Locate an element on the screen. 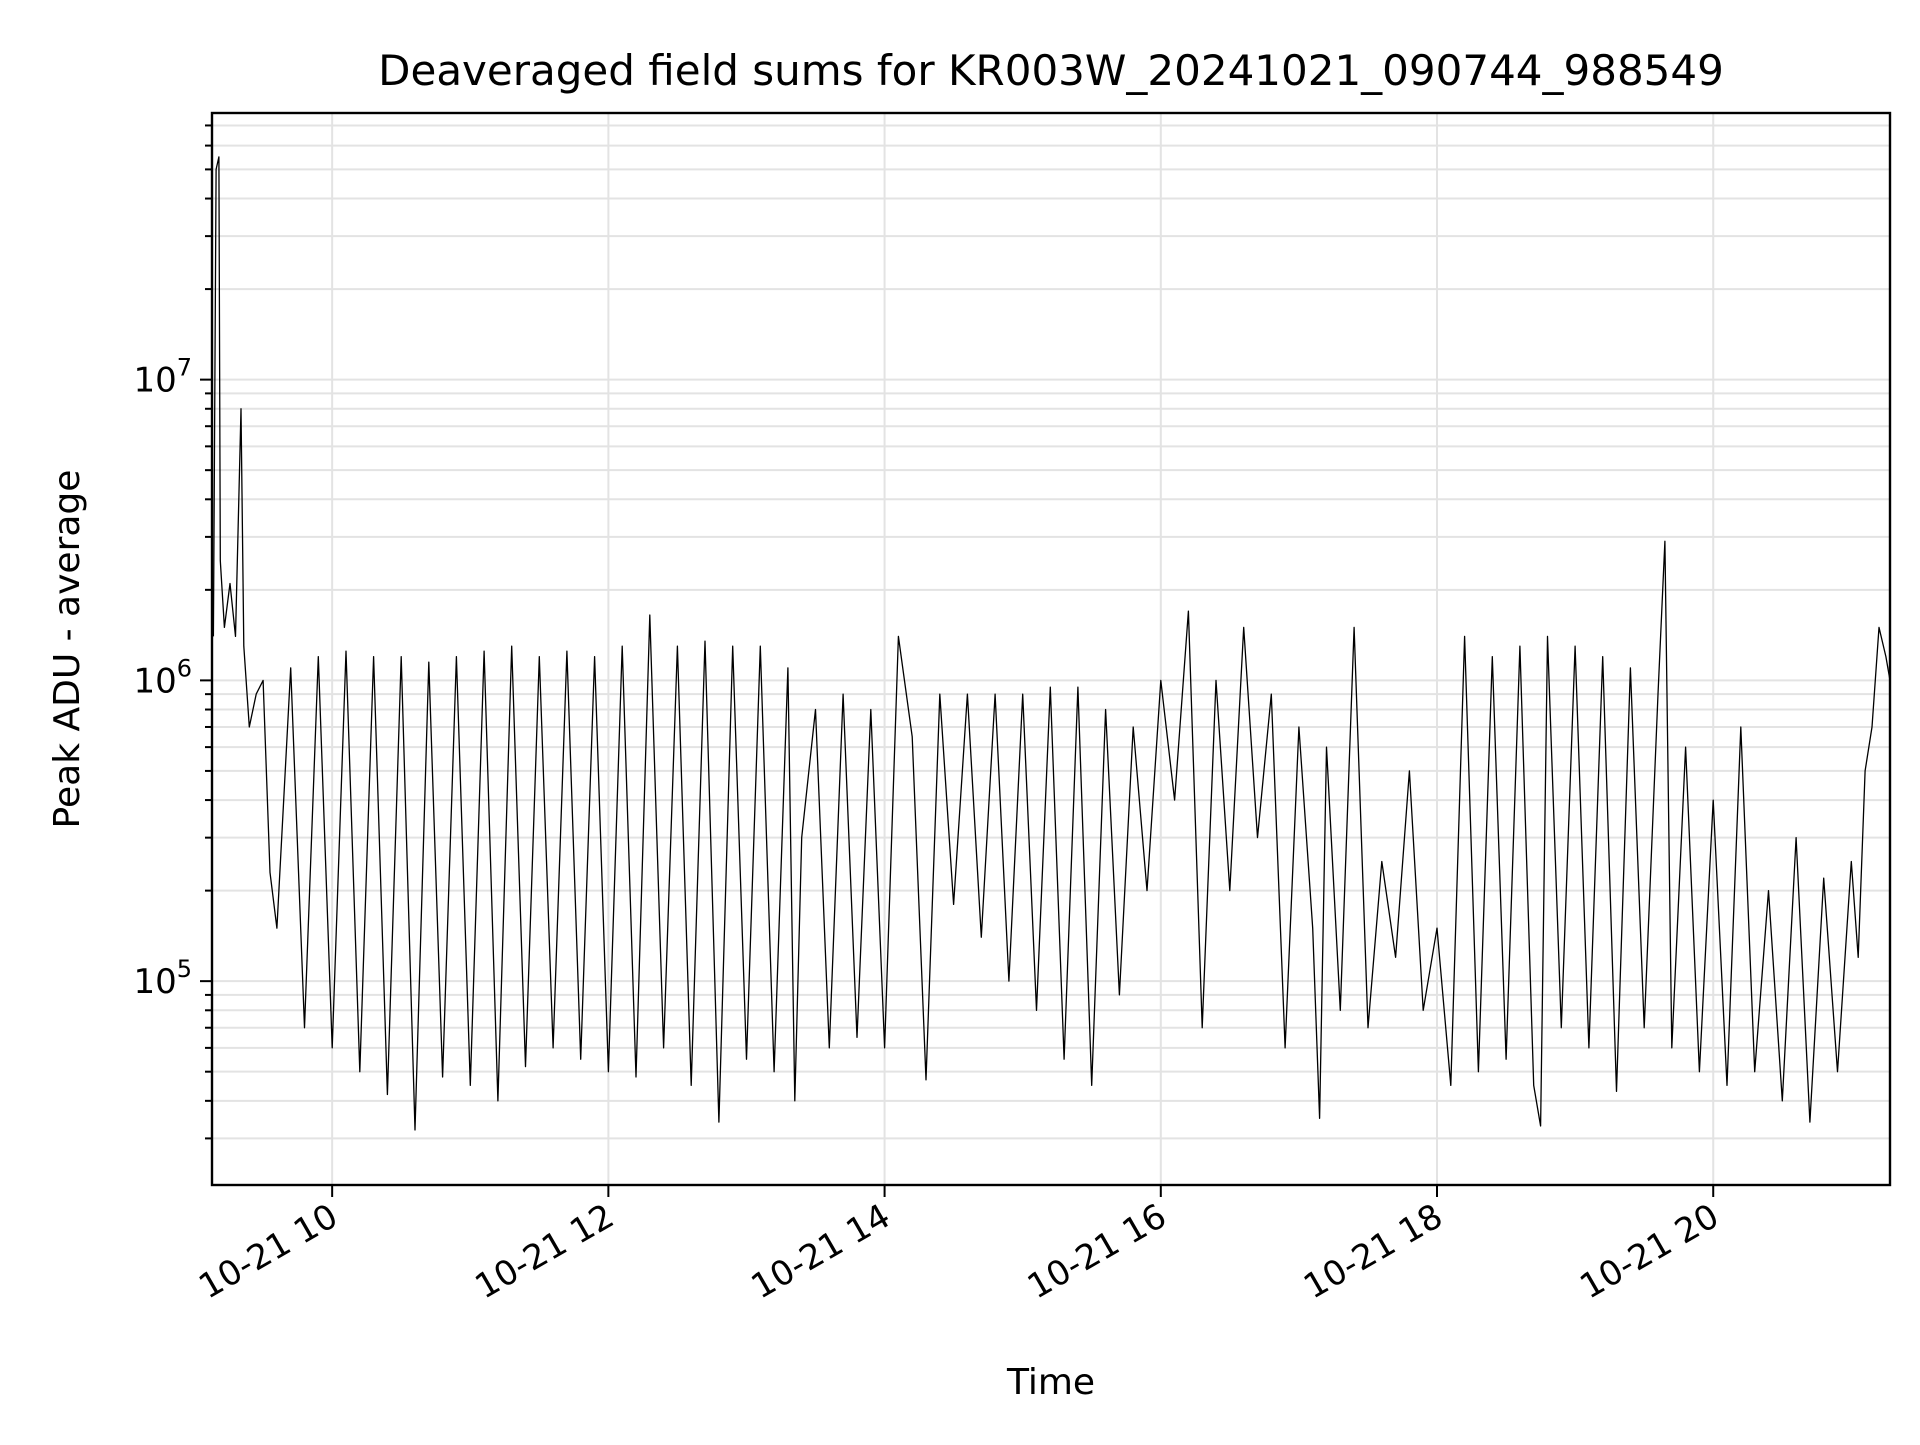 Image resolution: width=1920 pixels, height=1445 pixels. y-tick-label-exponent: 7 is located at coordinates (184, 368).